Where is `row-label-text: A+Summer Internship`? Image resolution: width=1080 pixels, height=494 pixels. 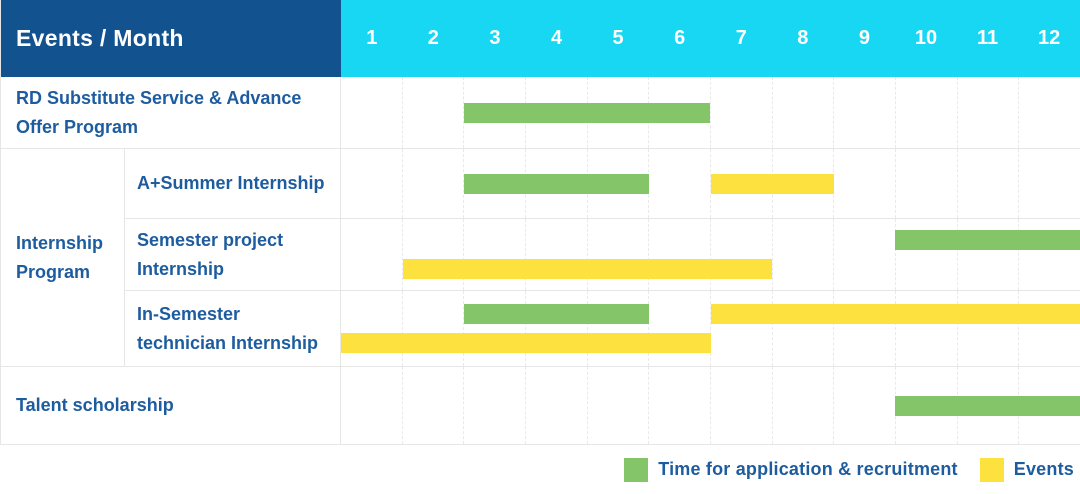 row-label-text: A+Summer Internship is located at coordinates (231, 183).